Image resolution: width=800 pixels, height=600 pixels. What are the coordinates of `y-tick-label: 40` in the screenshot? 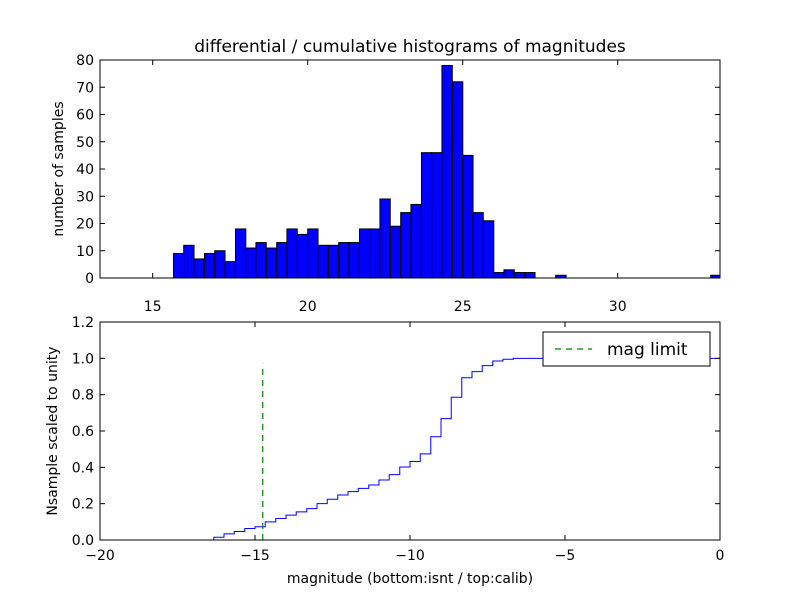 It's located at (85, 170).